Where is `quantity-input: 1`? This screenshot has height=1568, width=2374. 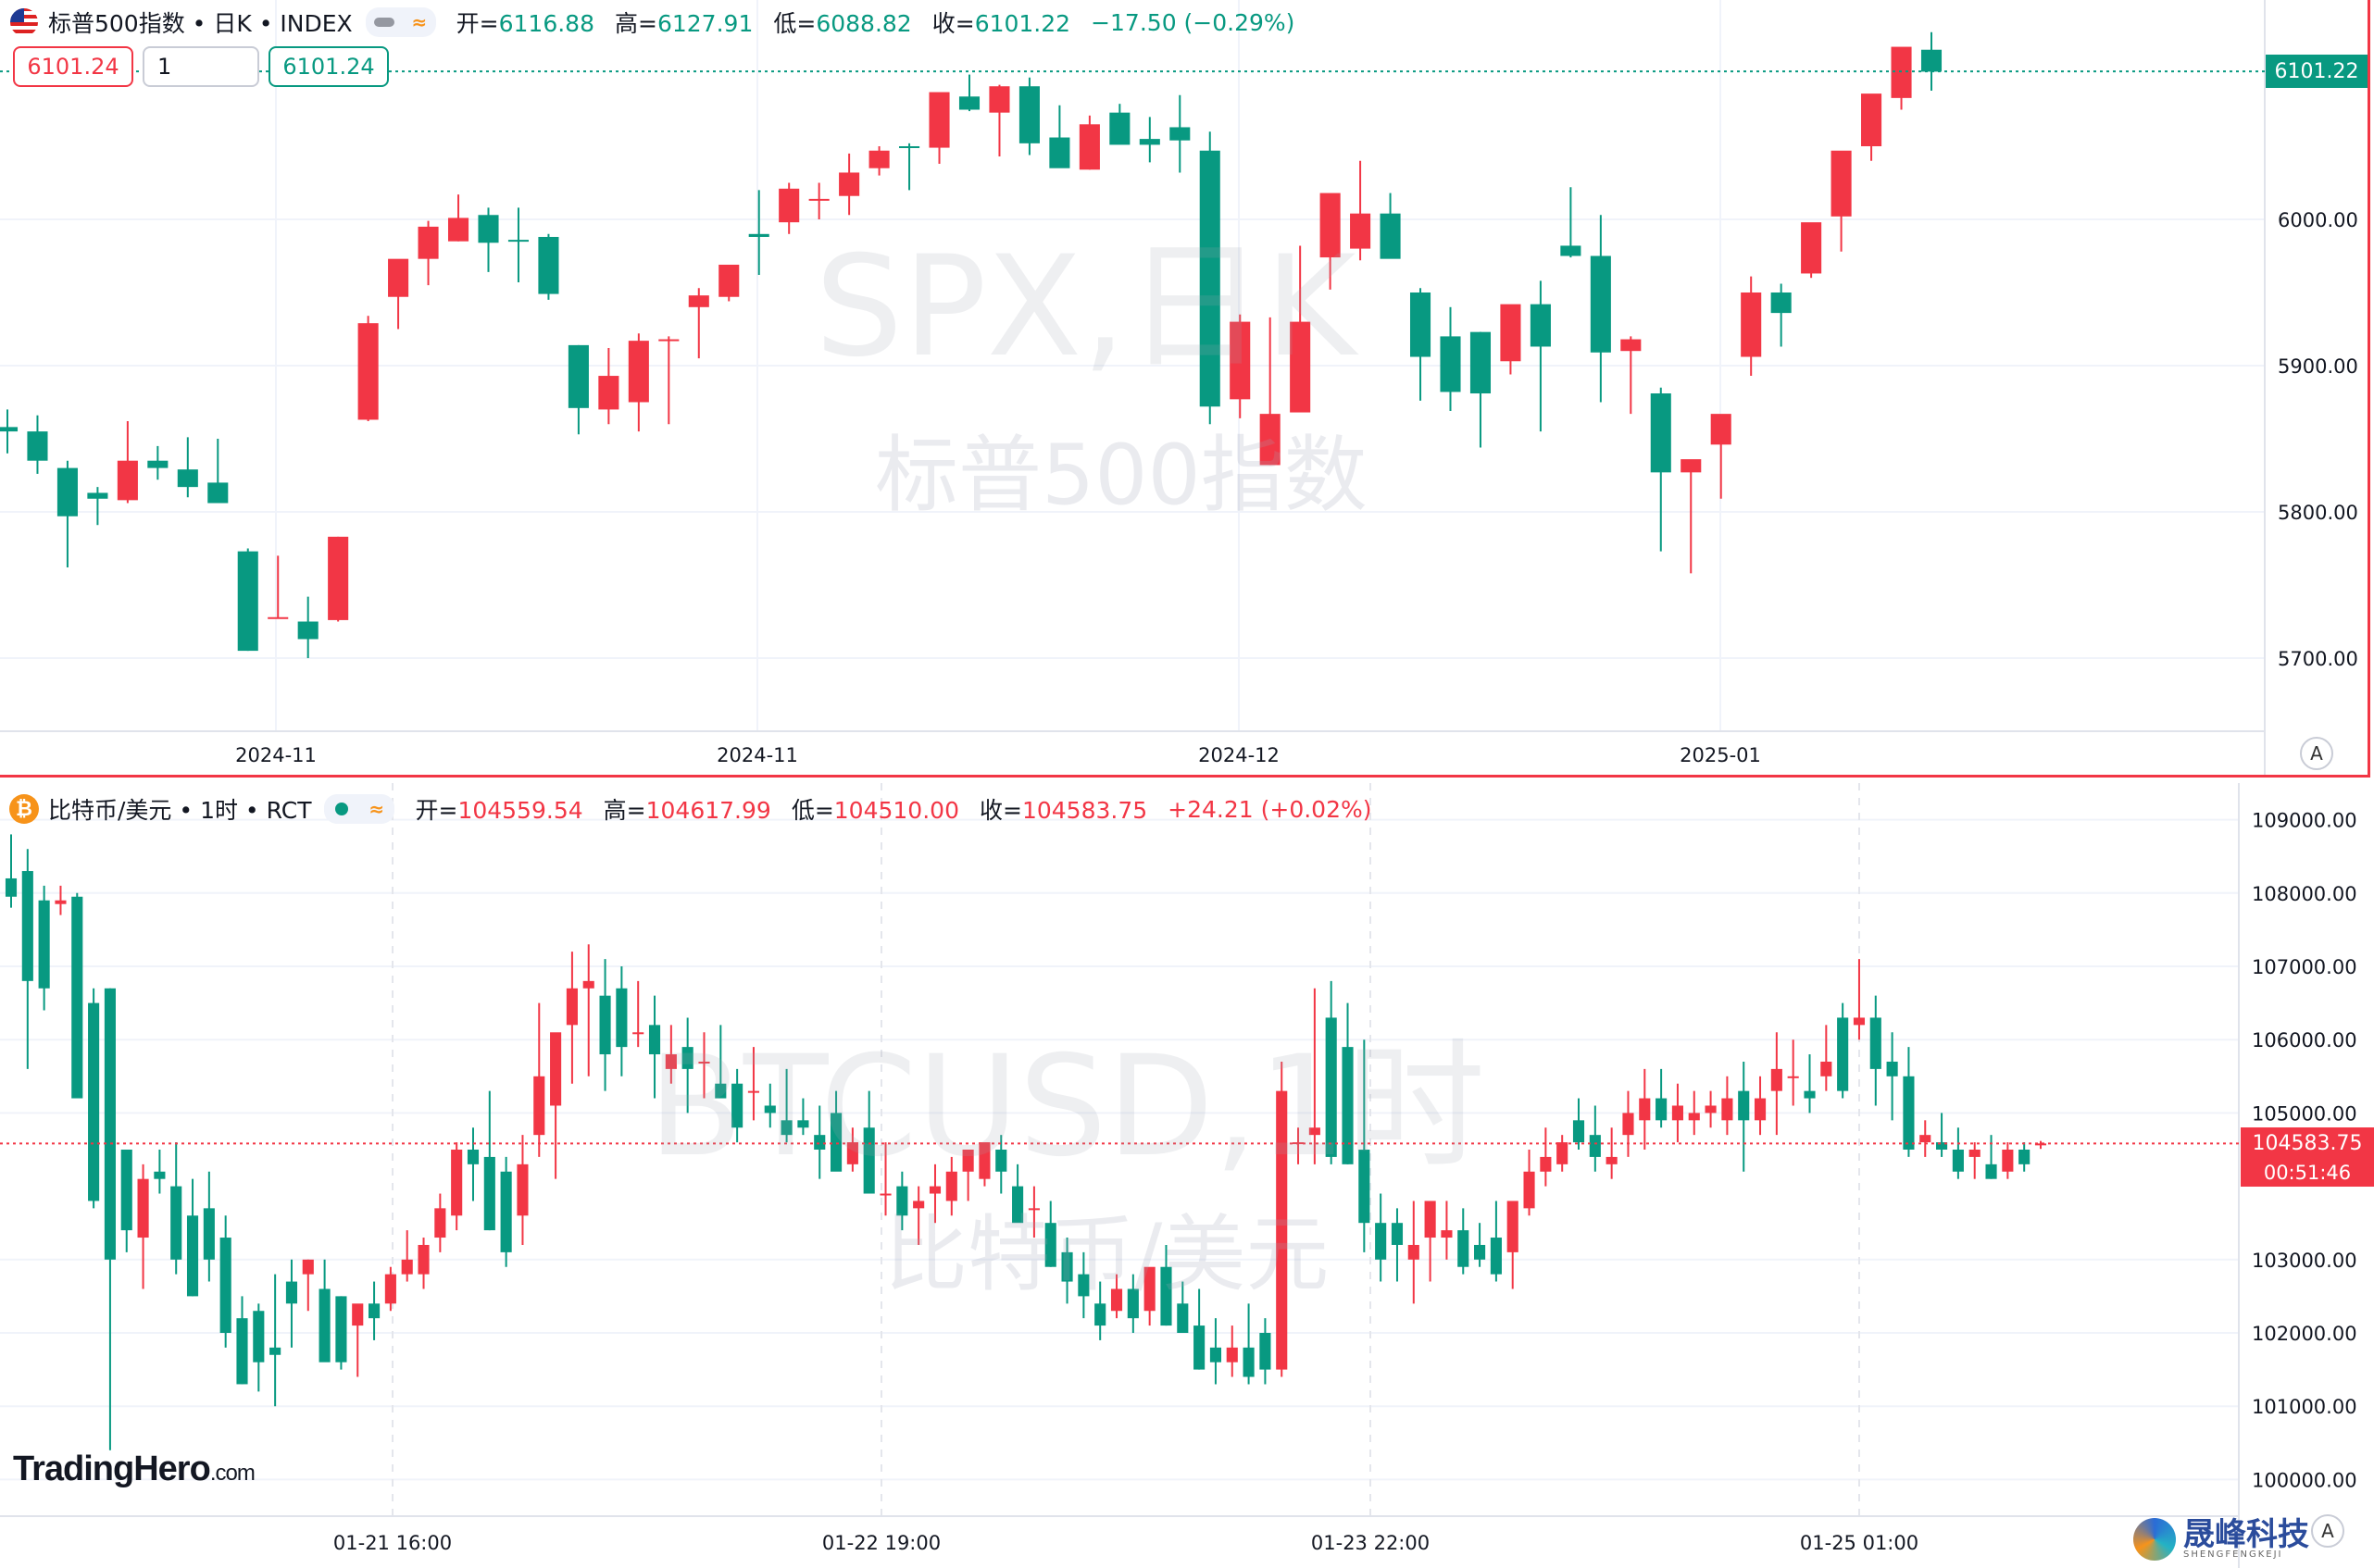
quantity-input: 1 is located at coordinates (201, 66).